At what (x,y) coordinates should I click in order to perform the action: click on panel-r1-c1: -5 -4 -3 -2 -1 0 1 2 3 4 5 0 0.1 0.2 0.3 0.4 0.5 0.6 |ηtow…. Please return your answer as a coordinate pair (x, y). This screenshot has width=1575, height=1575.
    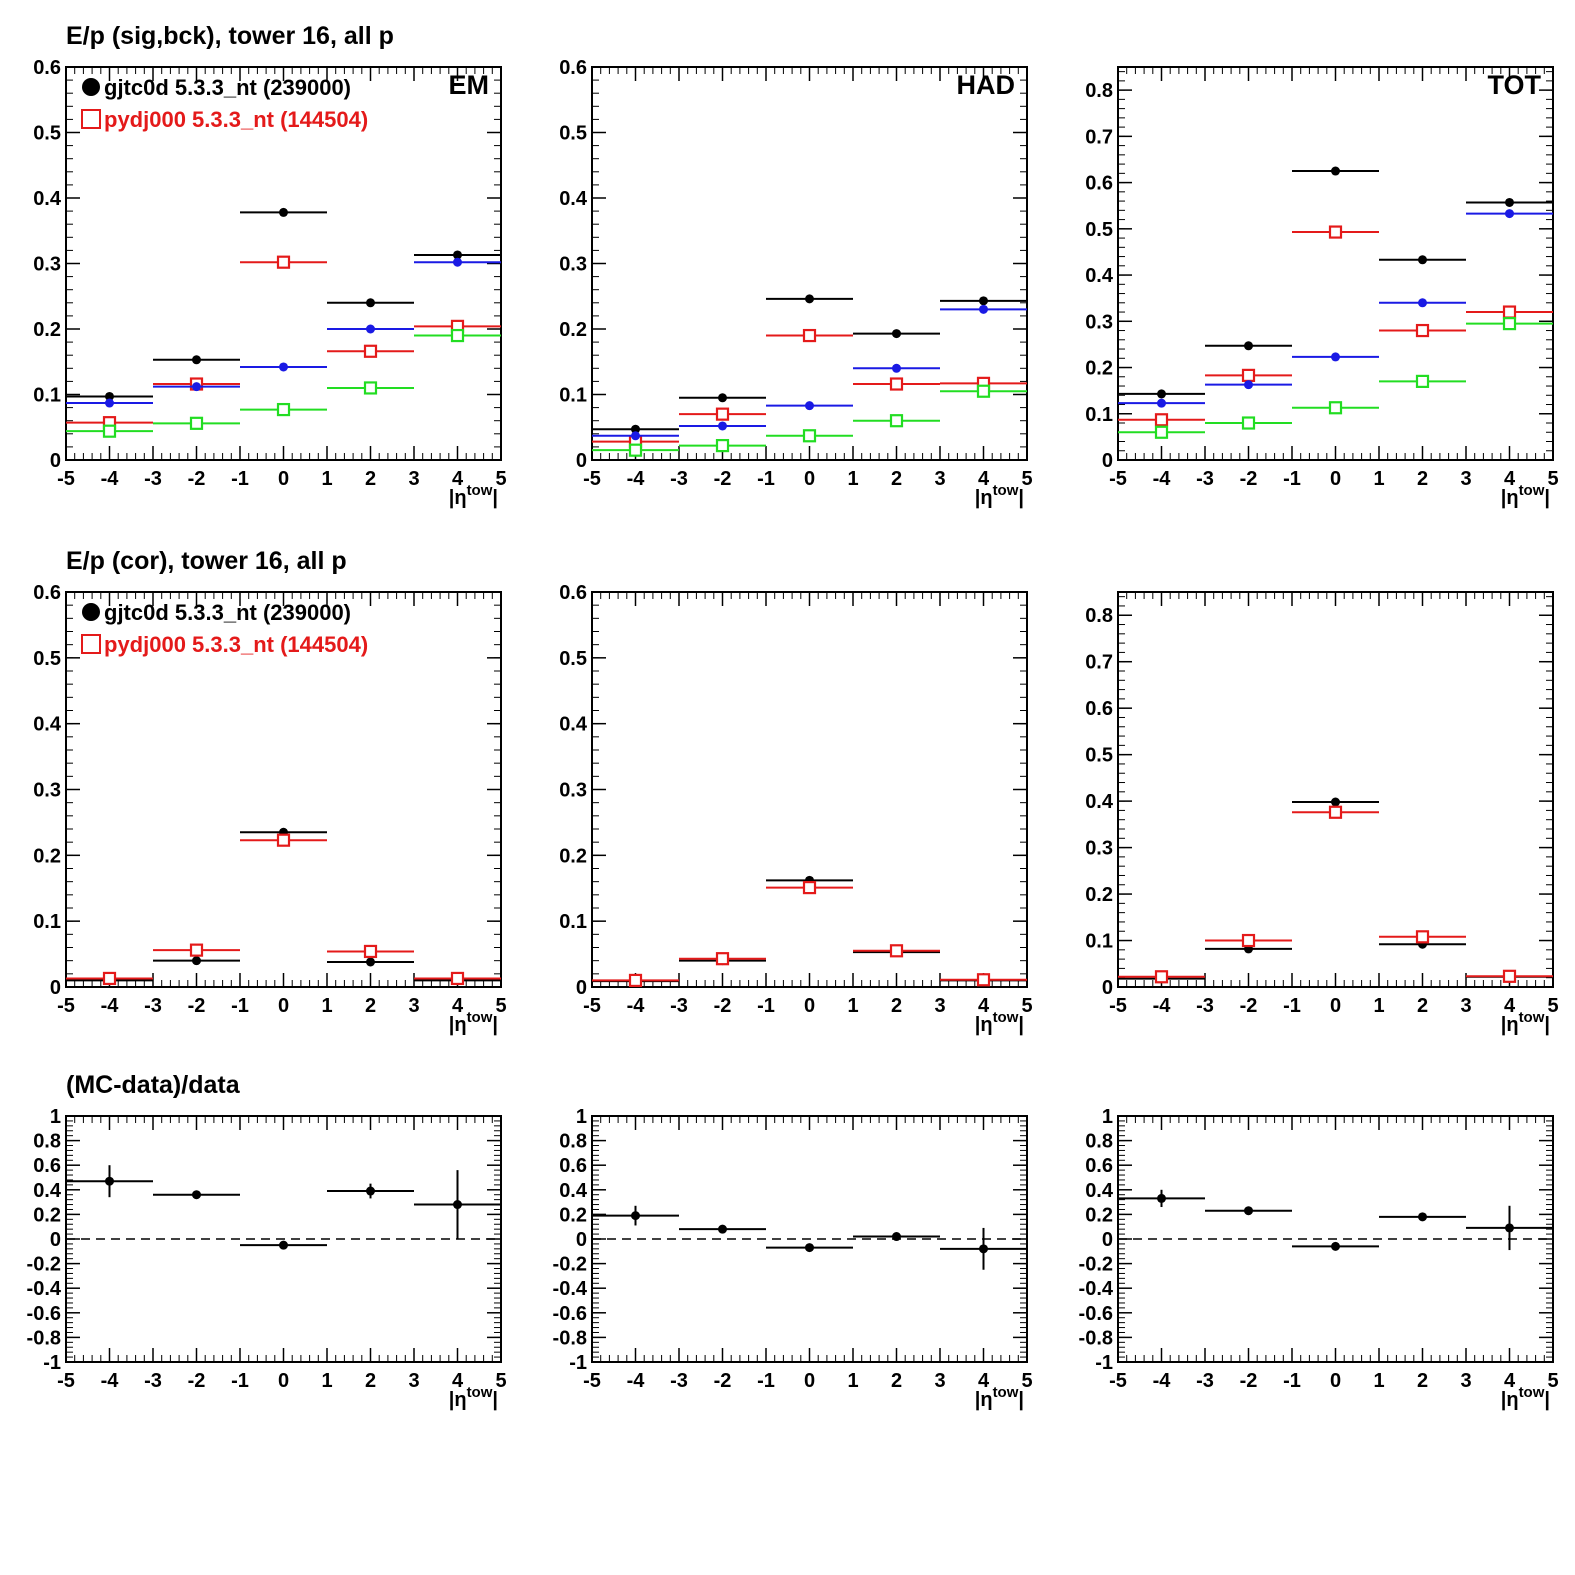
    Looking at the image, I should click on (795, 809).